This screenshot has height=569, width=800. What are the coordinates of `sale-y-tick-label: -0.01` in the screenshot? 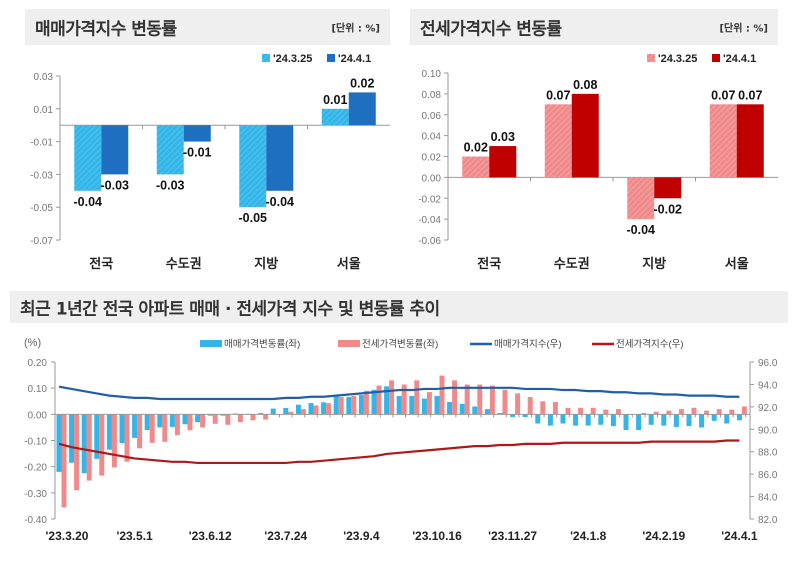 It's located at (41, 143).